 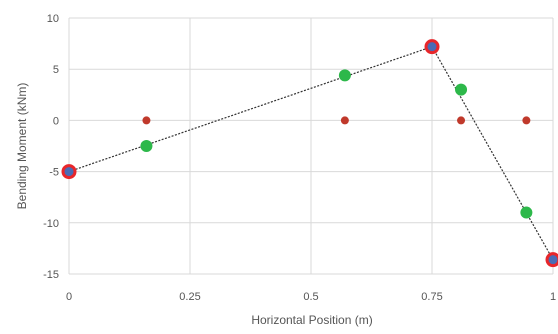 I want to click on x-tick-label: 0.5, so click(x=310, y=297).